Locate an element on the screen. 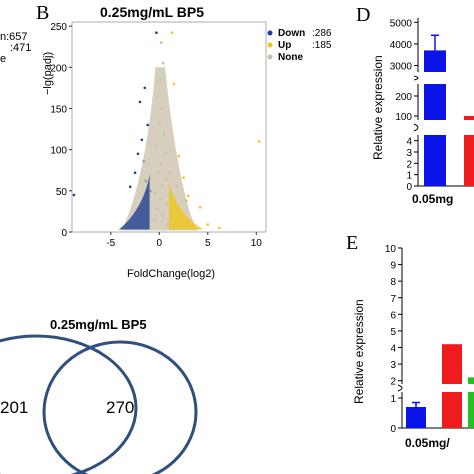  volcano-legend-label: None is located at coordinates (290, 57).